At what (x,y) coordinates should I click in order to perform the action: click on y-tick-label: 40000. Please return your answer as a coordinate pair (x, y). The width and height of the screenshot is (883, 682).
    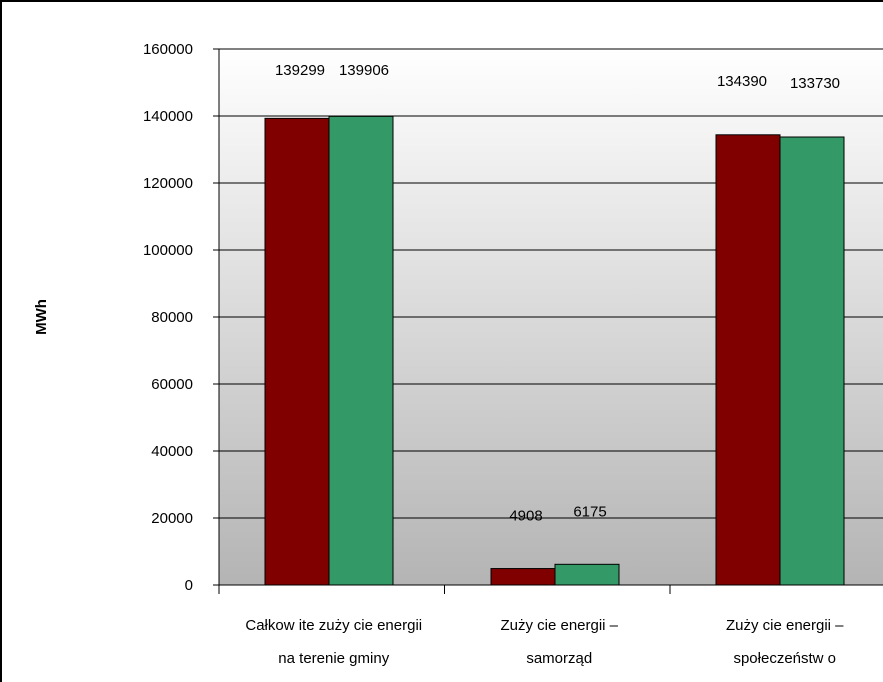
    Looking at the image, I should click on (172, 451).